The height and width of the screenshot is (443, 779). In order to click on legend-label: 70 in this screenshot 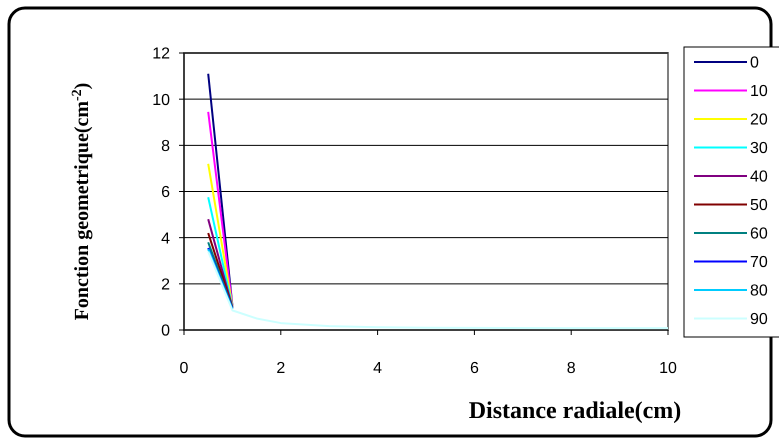, I will do `click(759, 263)`.